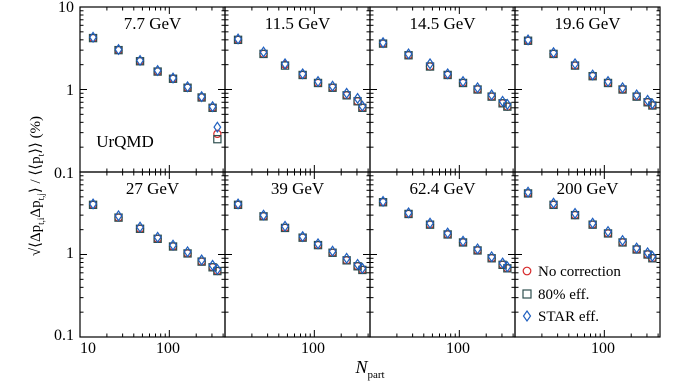 The image size is (683, 383). I want to click on panel-energy-label: 39 GeV, so click(298, 188).